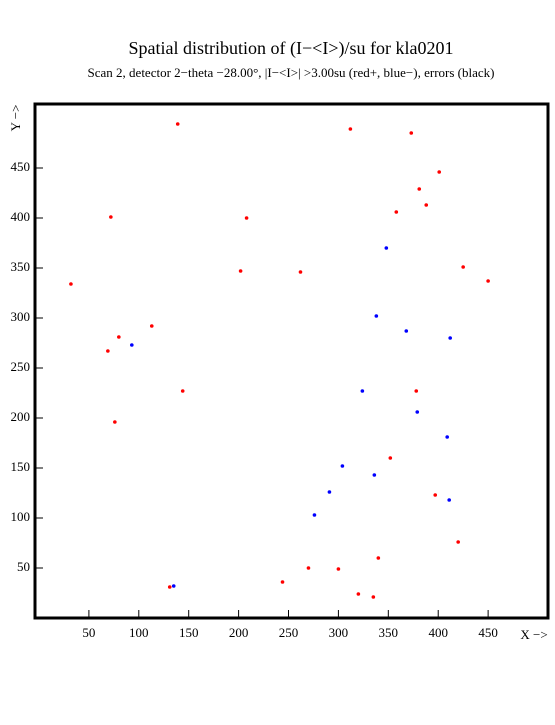 The height and width of the screenshot is (725, 555). Describe the element at coordinates (21, 466) in the screenshot. I see `y-tick-label: 150` at that location.